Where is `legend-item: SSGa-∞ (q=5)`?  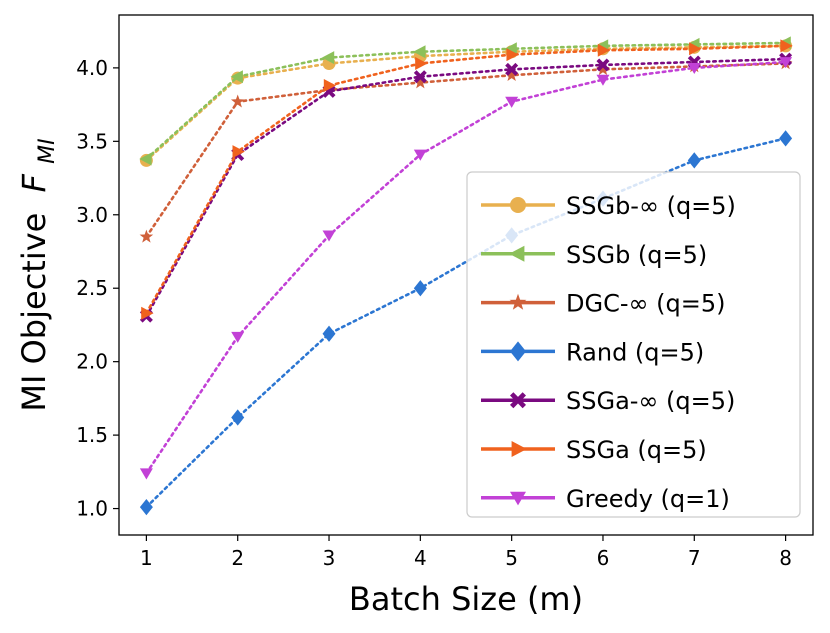
legend-item: SSGa-∞ (q=5) is located at coordinates (608, 401).